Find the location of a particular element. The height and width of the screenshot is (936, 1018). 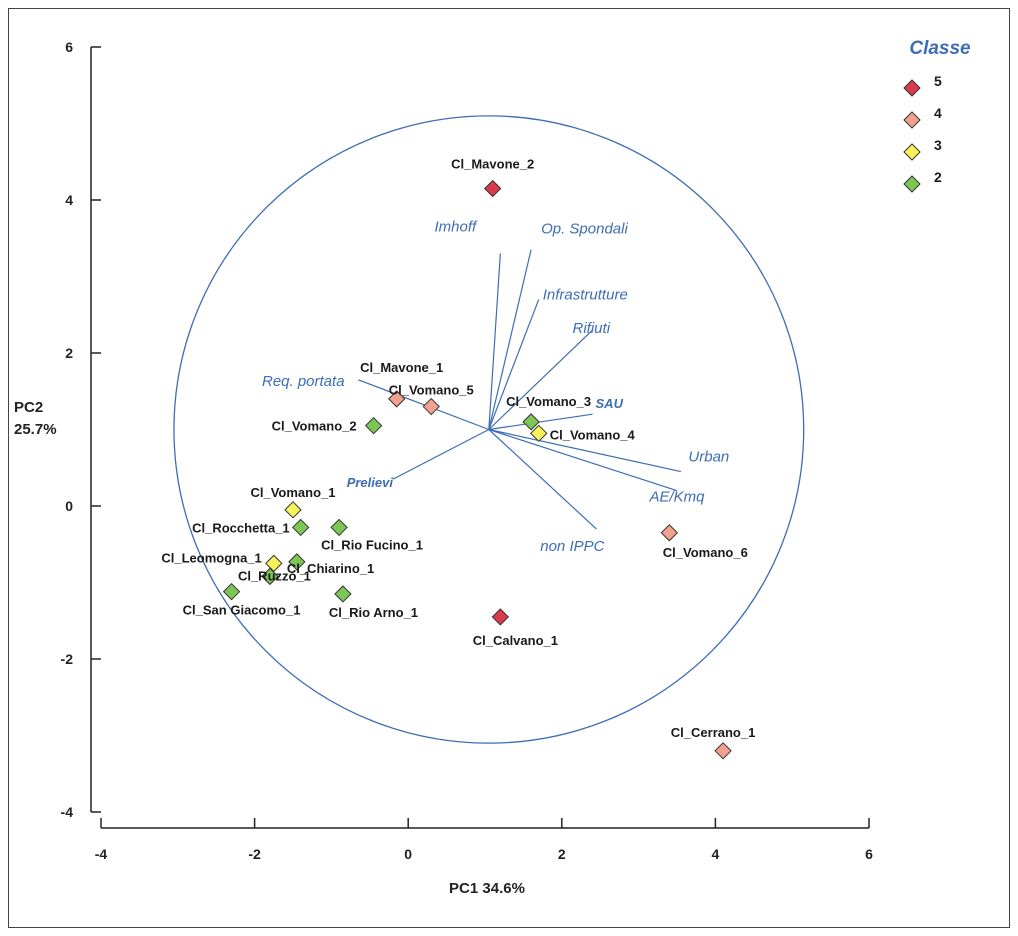

loading-label-imhoff: Imhoff is located at coordinates (457, 227).